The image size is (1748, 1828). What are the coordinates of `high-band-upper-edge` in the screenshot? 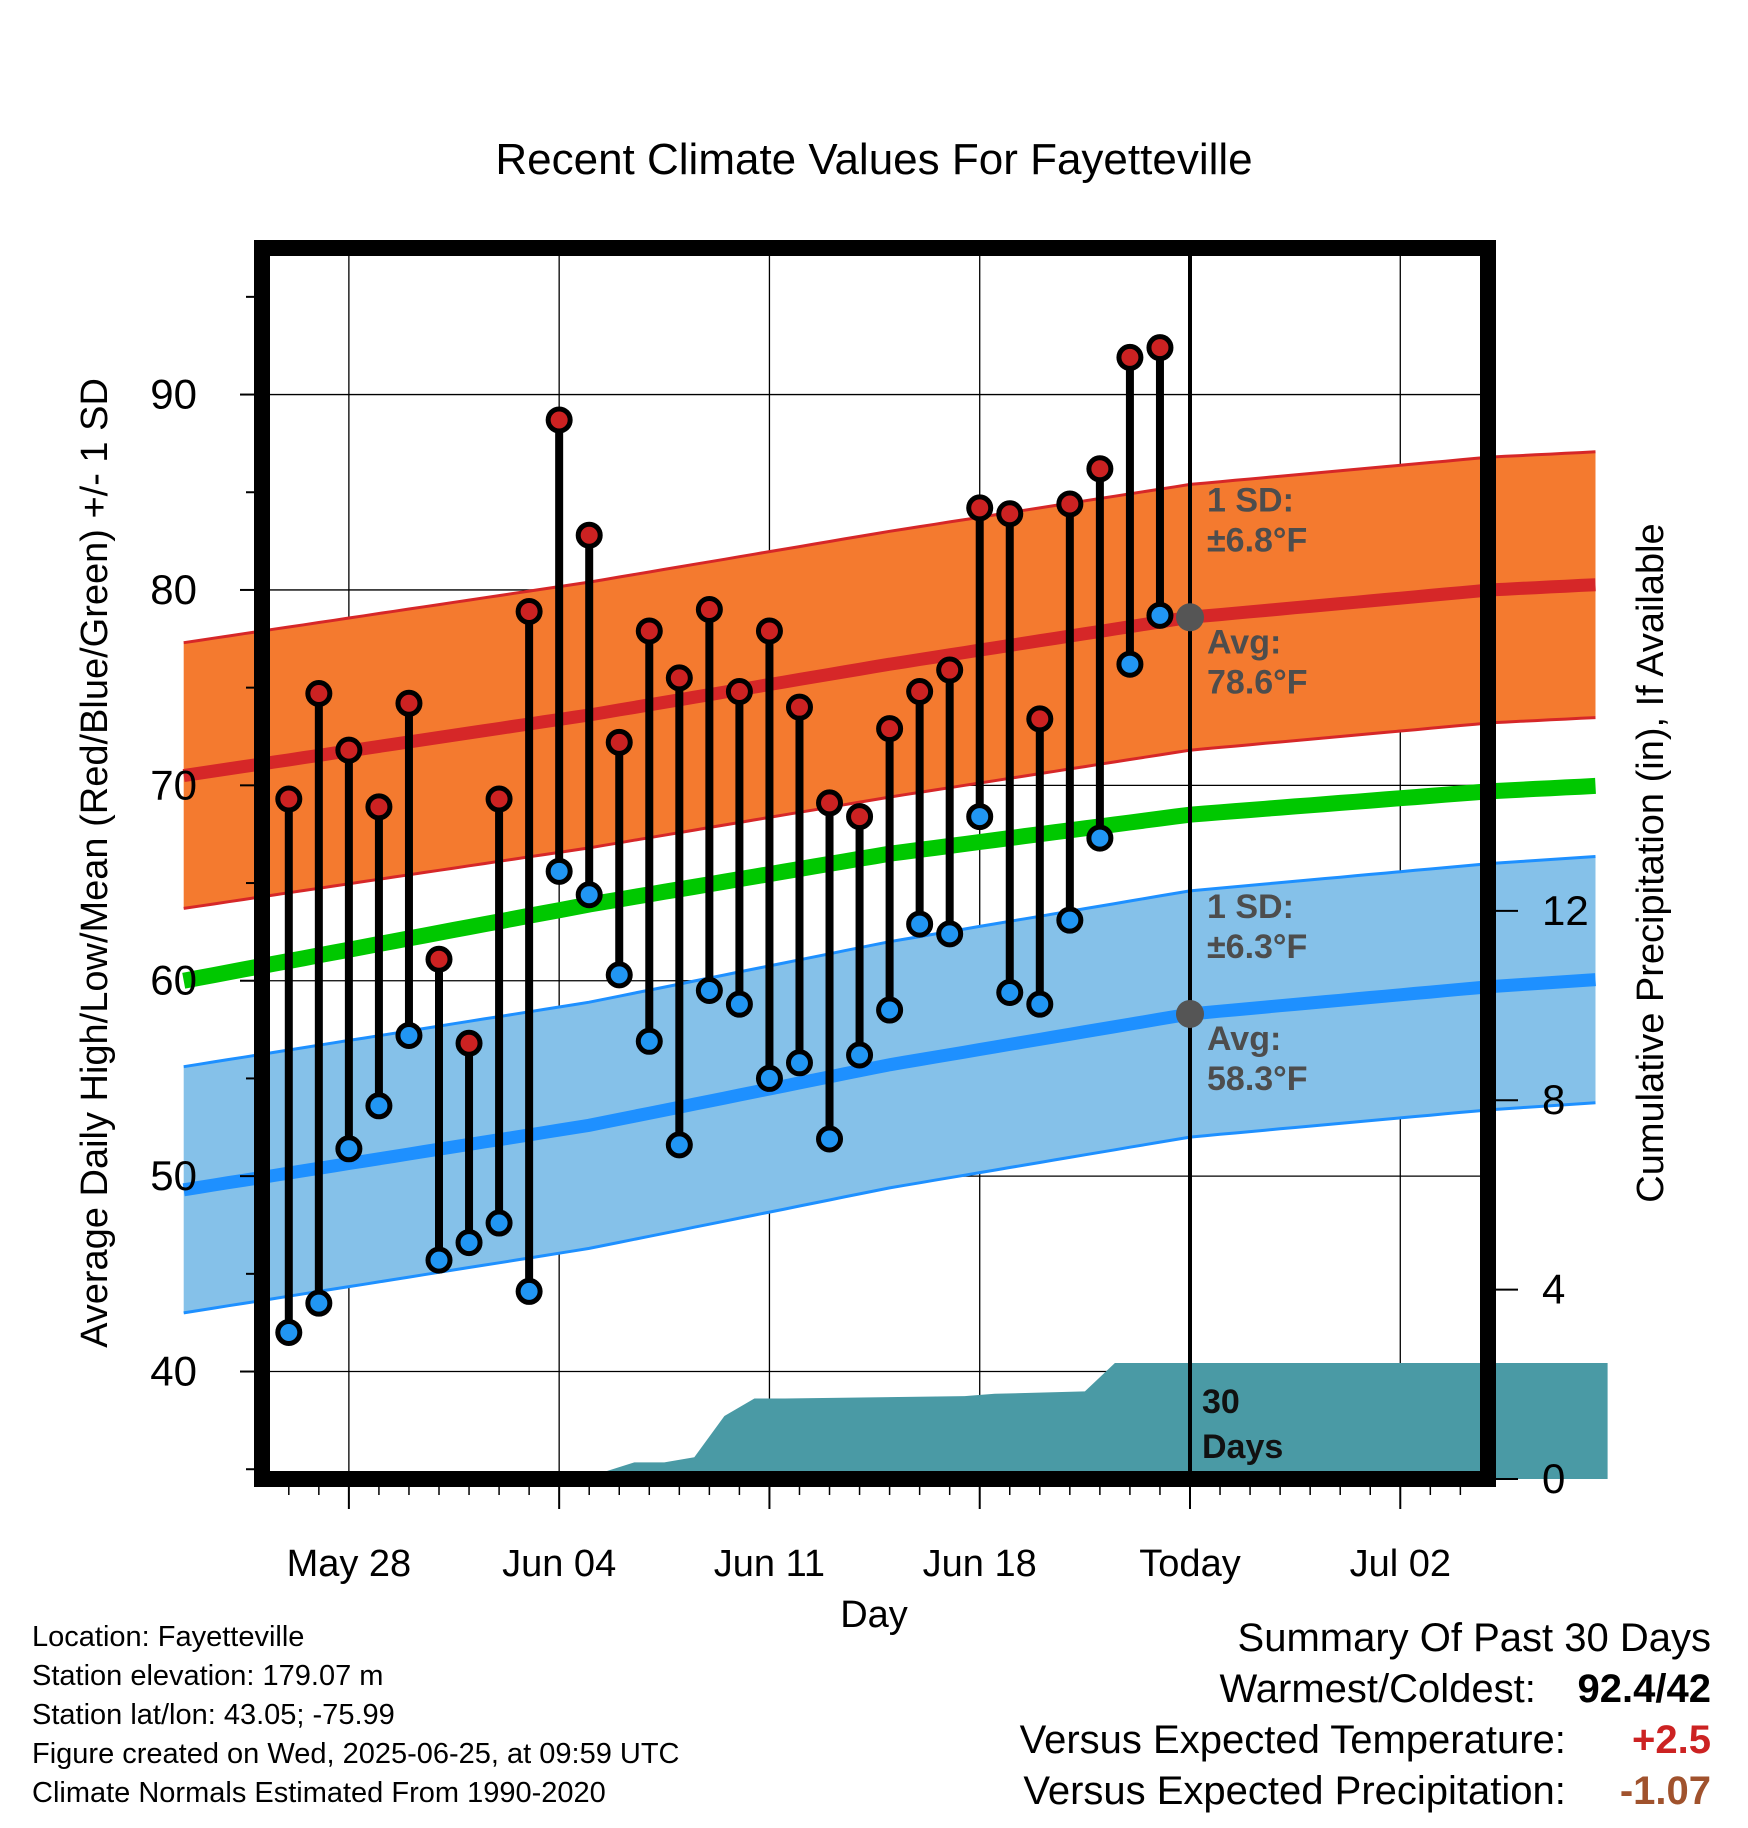 It's located at (889, 547).